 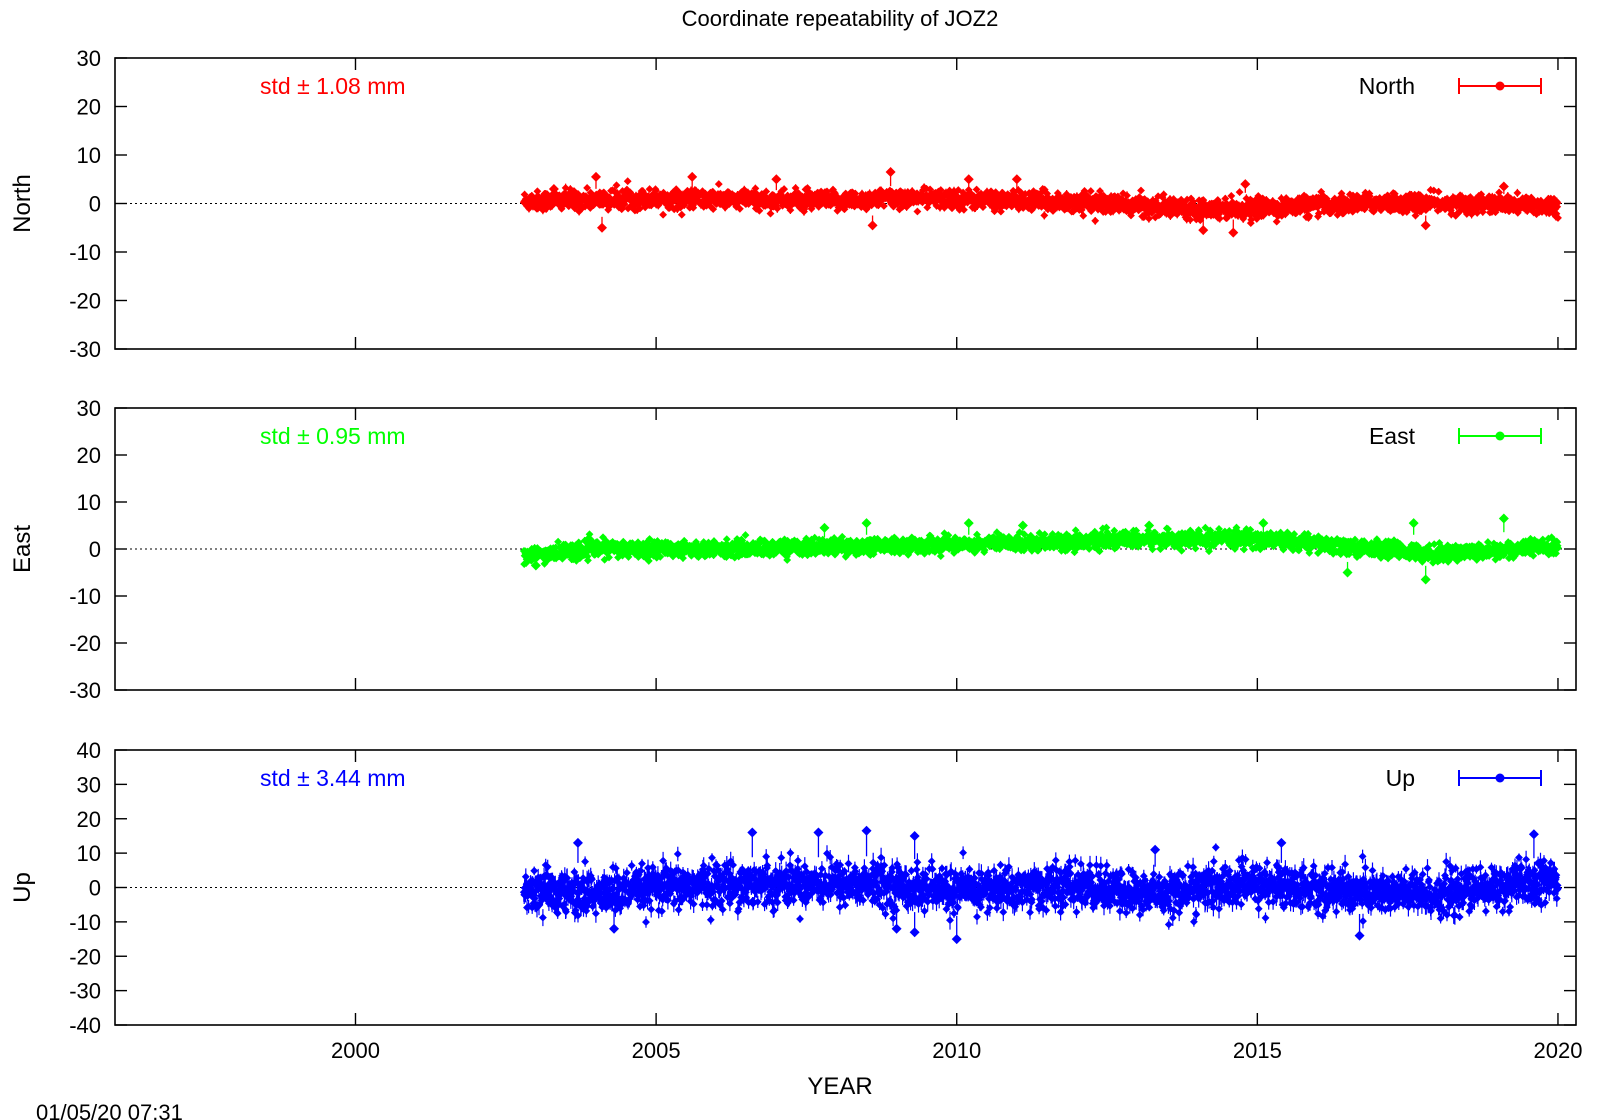 I want to click on x-tick-label: 2010, so click(x=956, y=1050).